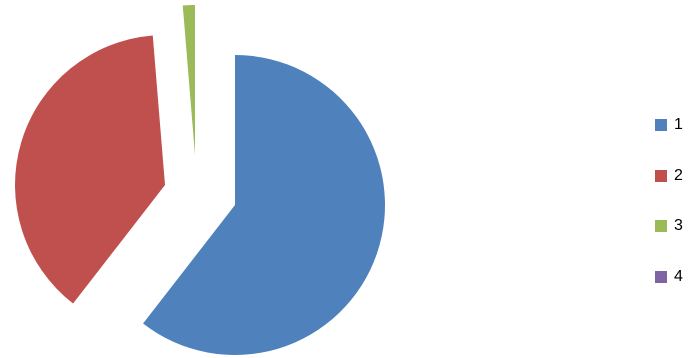  I want to click on legend-label-1: 1, so click(678, 124).